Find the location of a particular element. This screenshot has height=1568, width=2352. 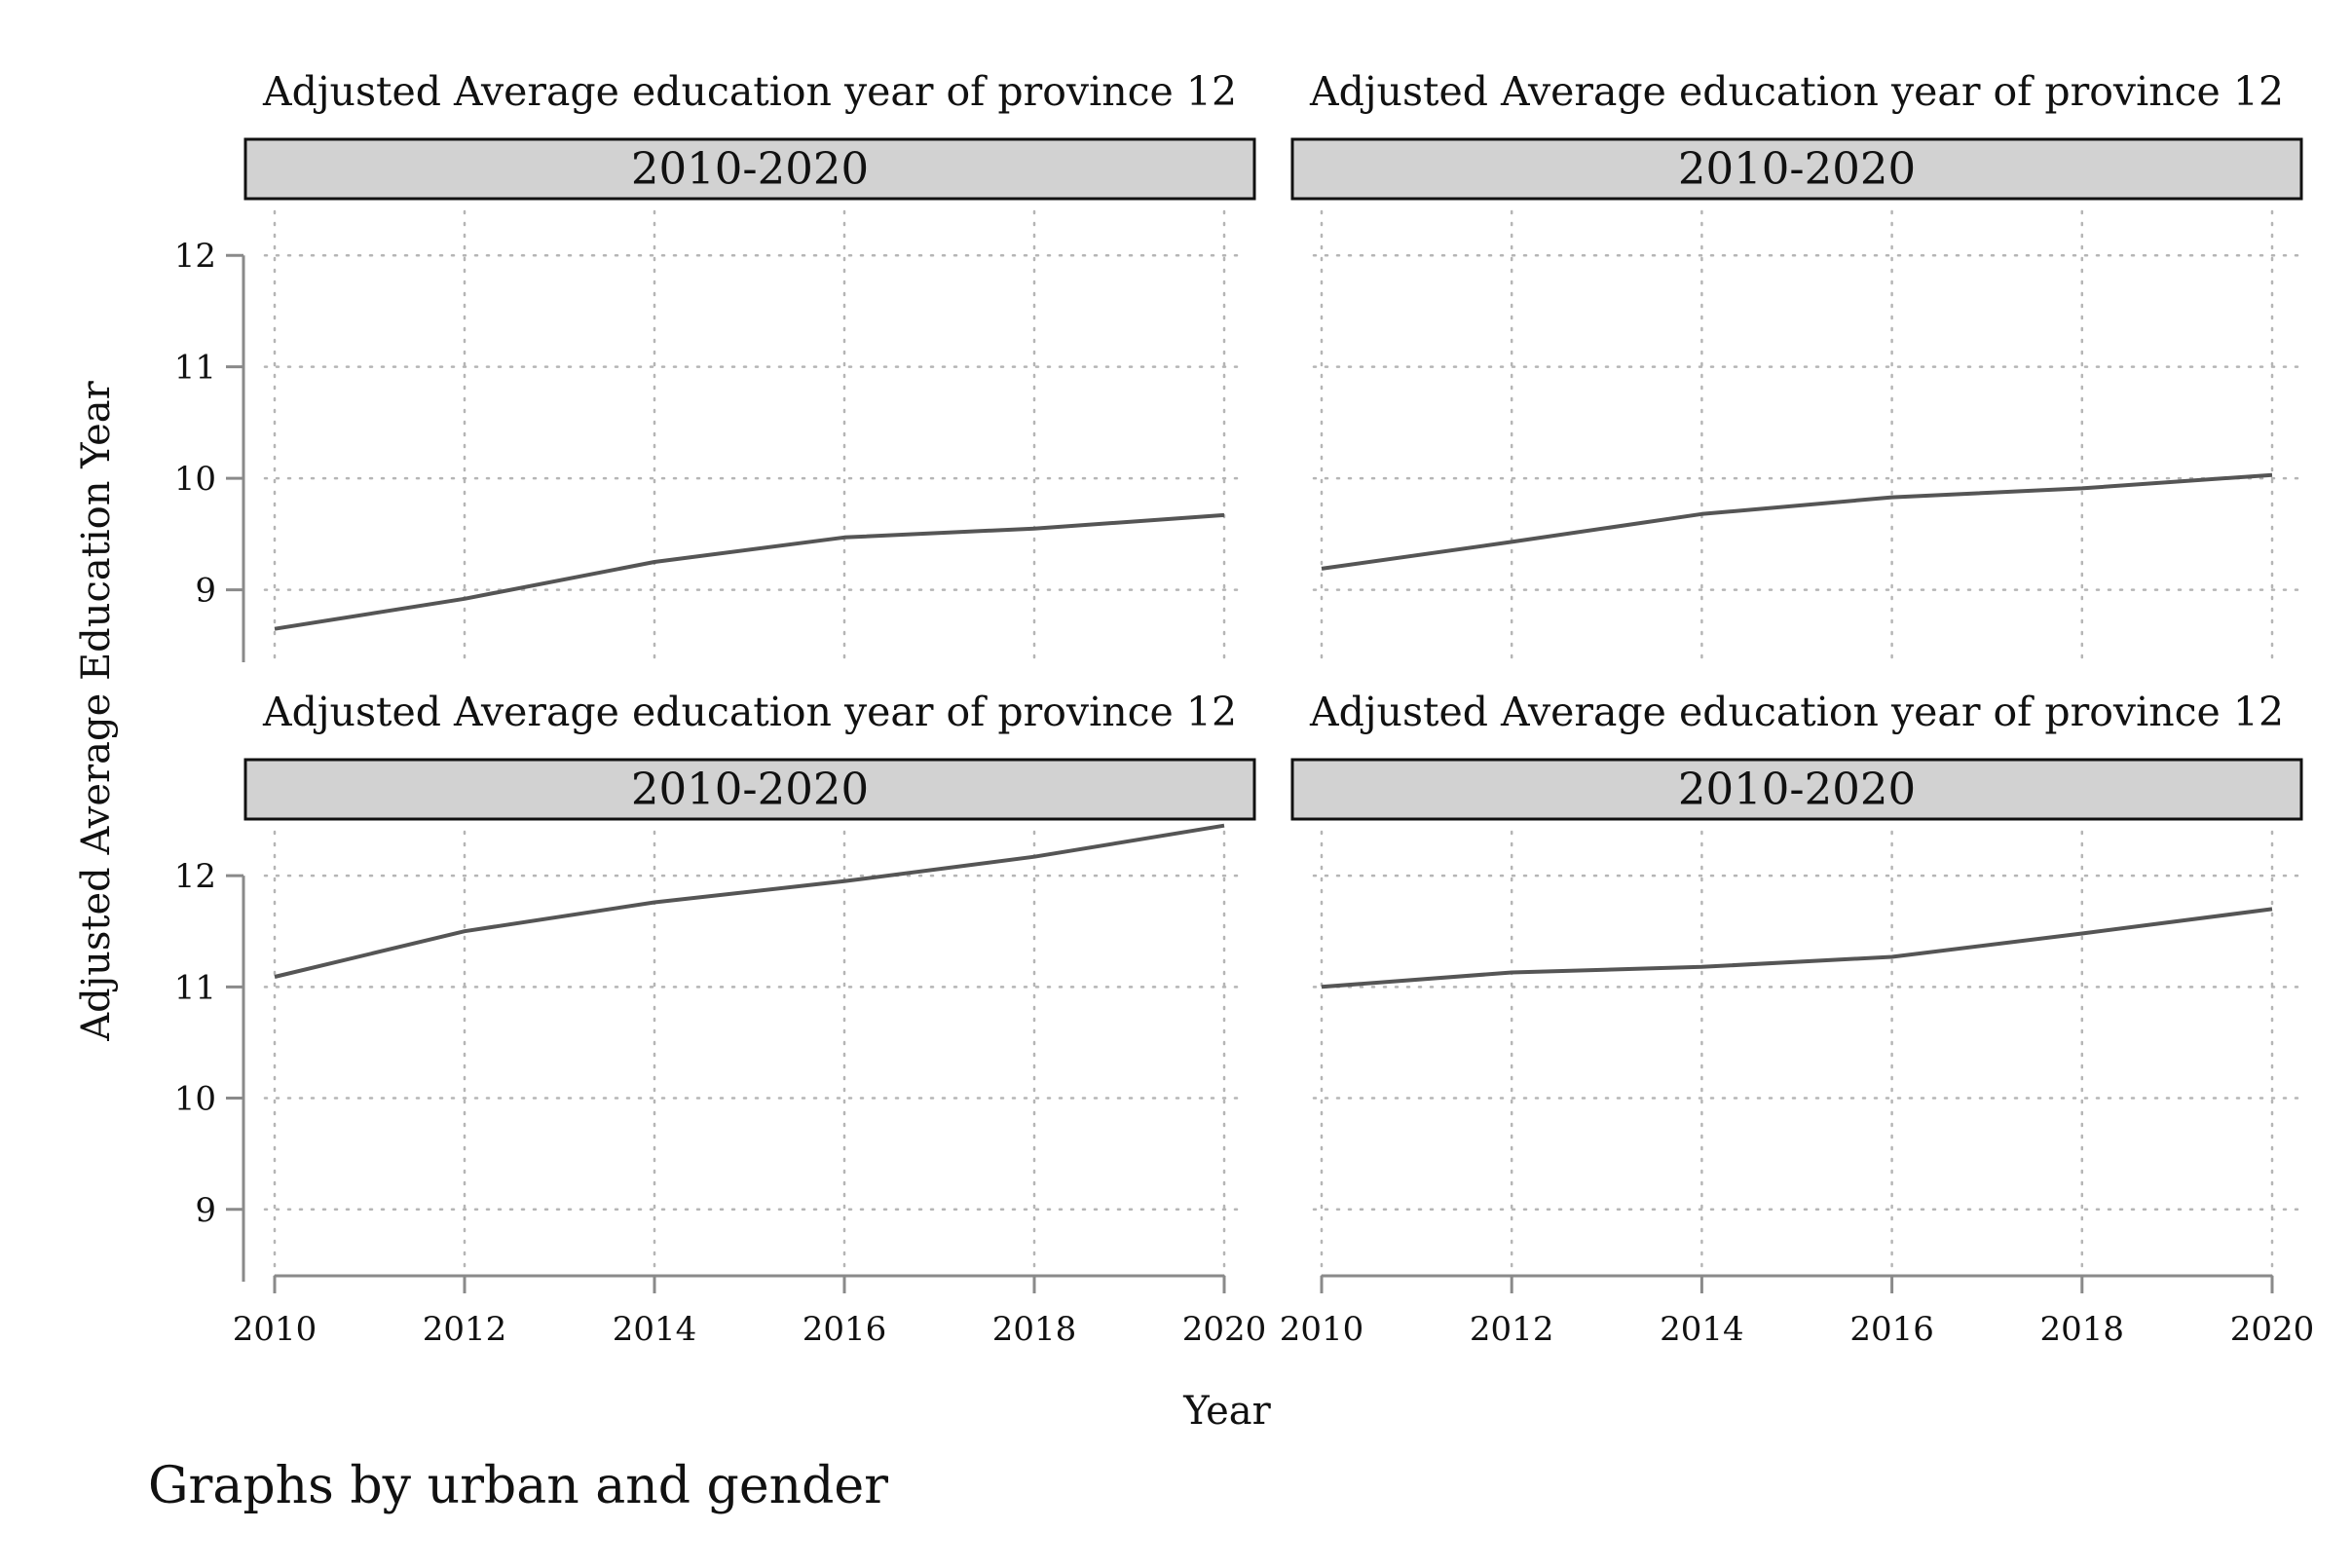

y-axis-title: Adjusted Average Education Year is located at coordinates (96, 710).